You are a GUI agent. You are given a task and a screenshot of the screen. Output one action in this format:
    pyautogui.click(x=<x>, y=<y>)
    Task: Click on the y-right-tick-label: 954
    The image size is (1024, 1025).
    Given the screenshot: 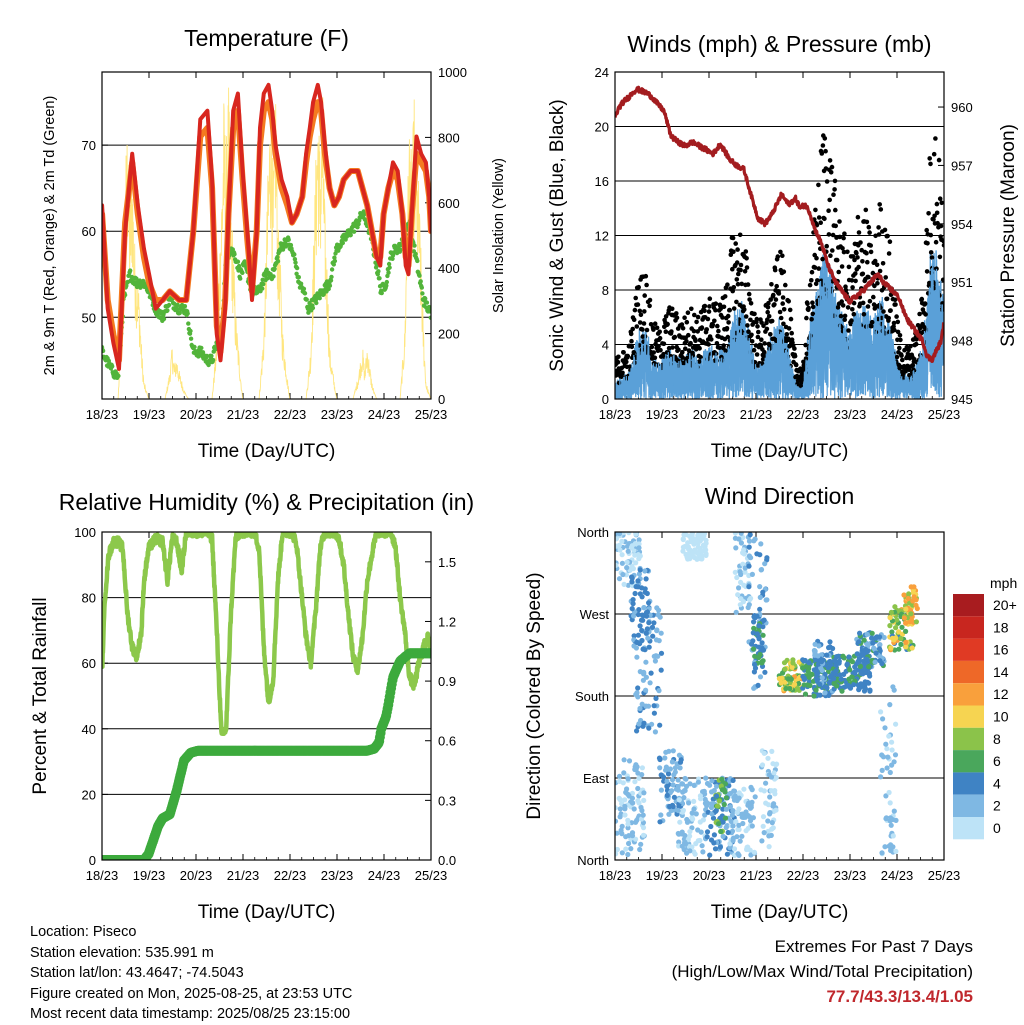 What is the action you would take?
    pyautogui.click(x=962, y=224)
    